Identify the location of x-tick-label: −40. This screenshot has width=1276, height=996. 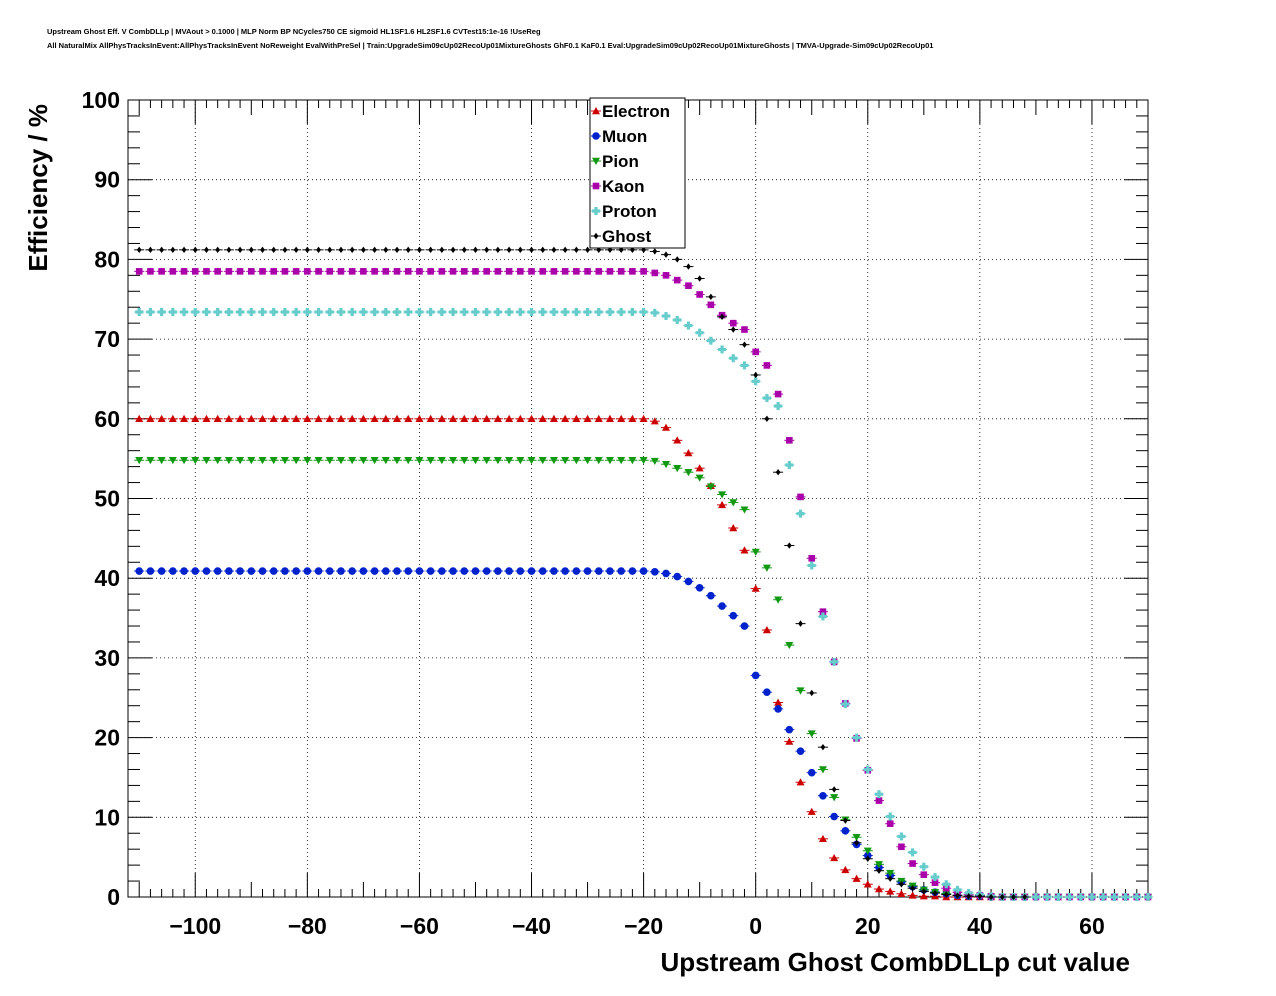
(531, 926).